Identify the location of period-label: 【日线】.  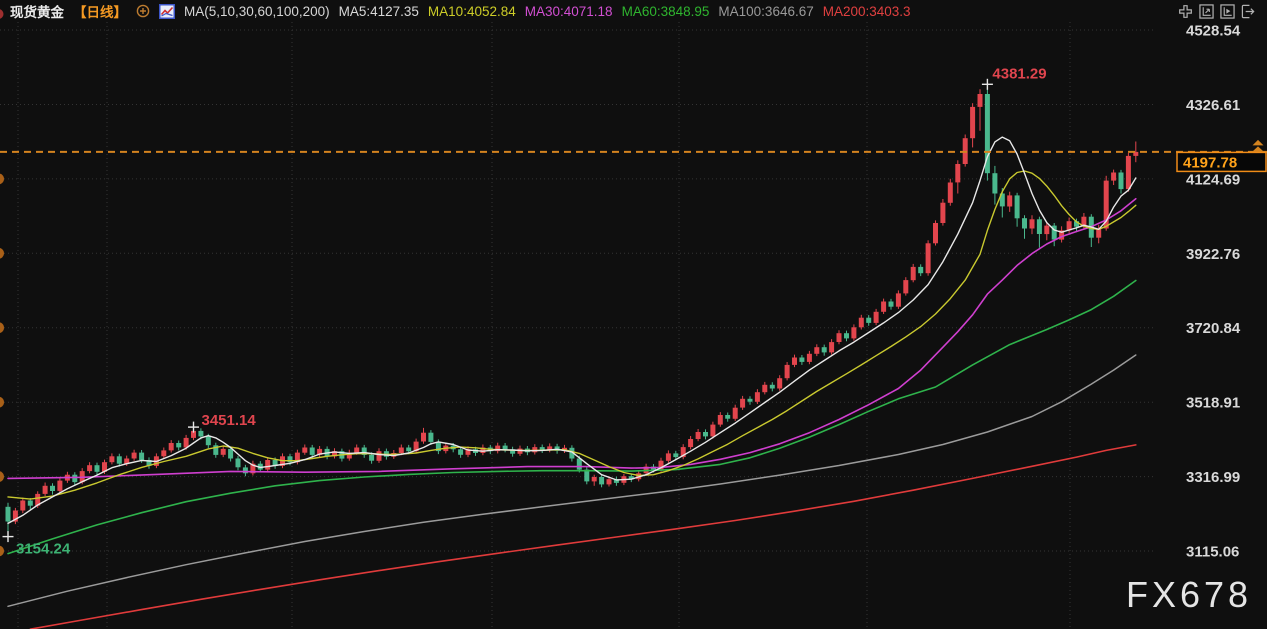
(100, 12).